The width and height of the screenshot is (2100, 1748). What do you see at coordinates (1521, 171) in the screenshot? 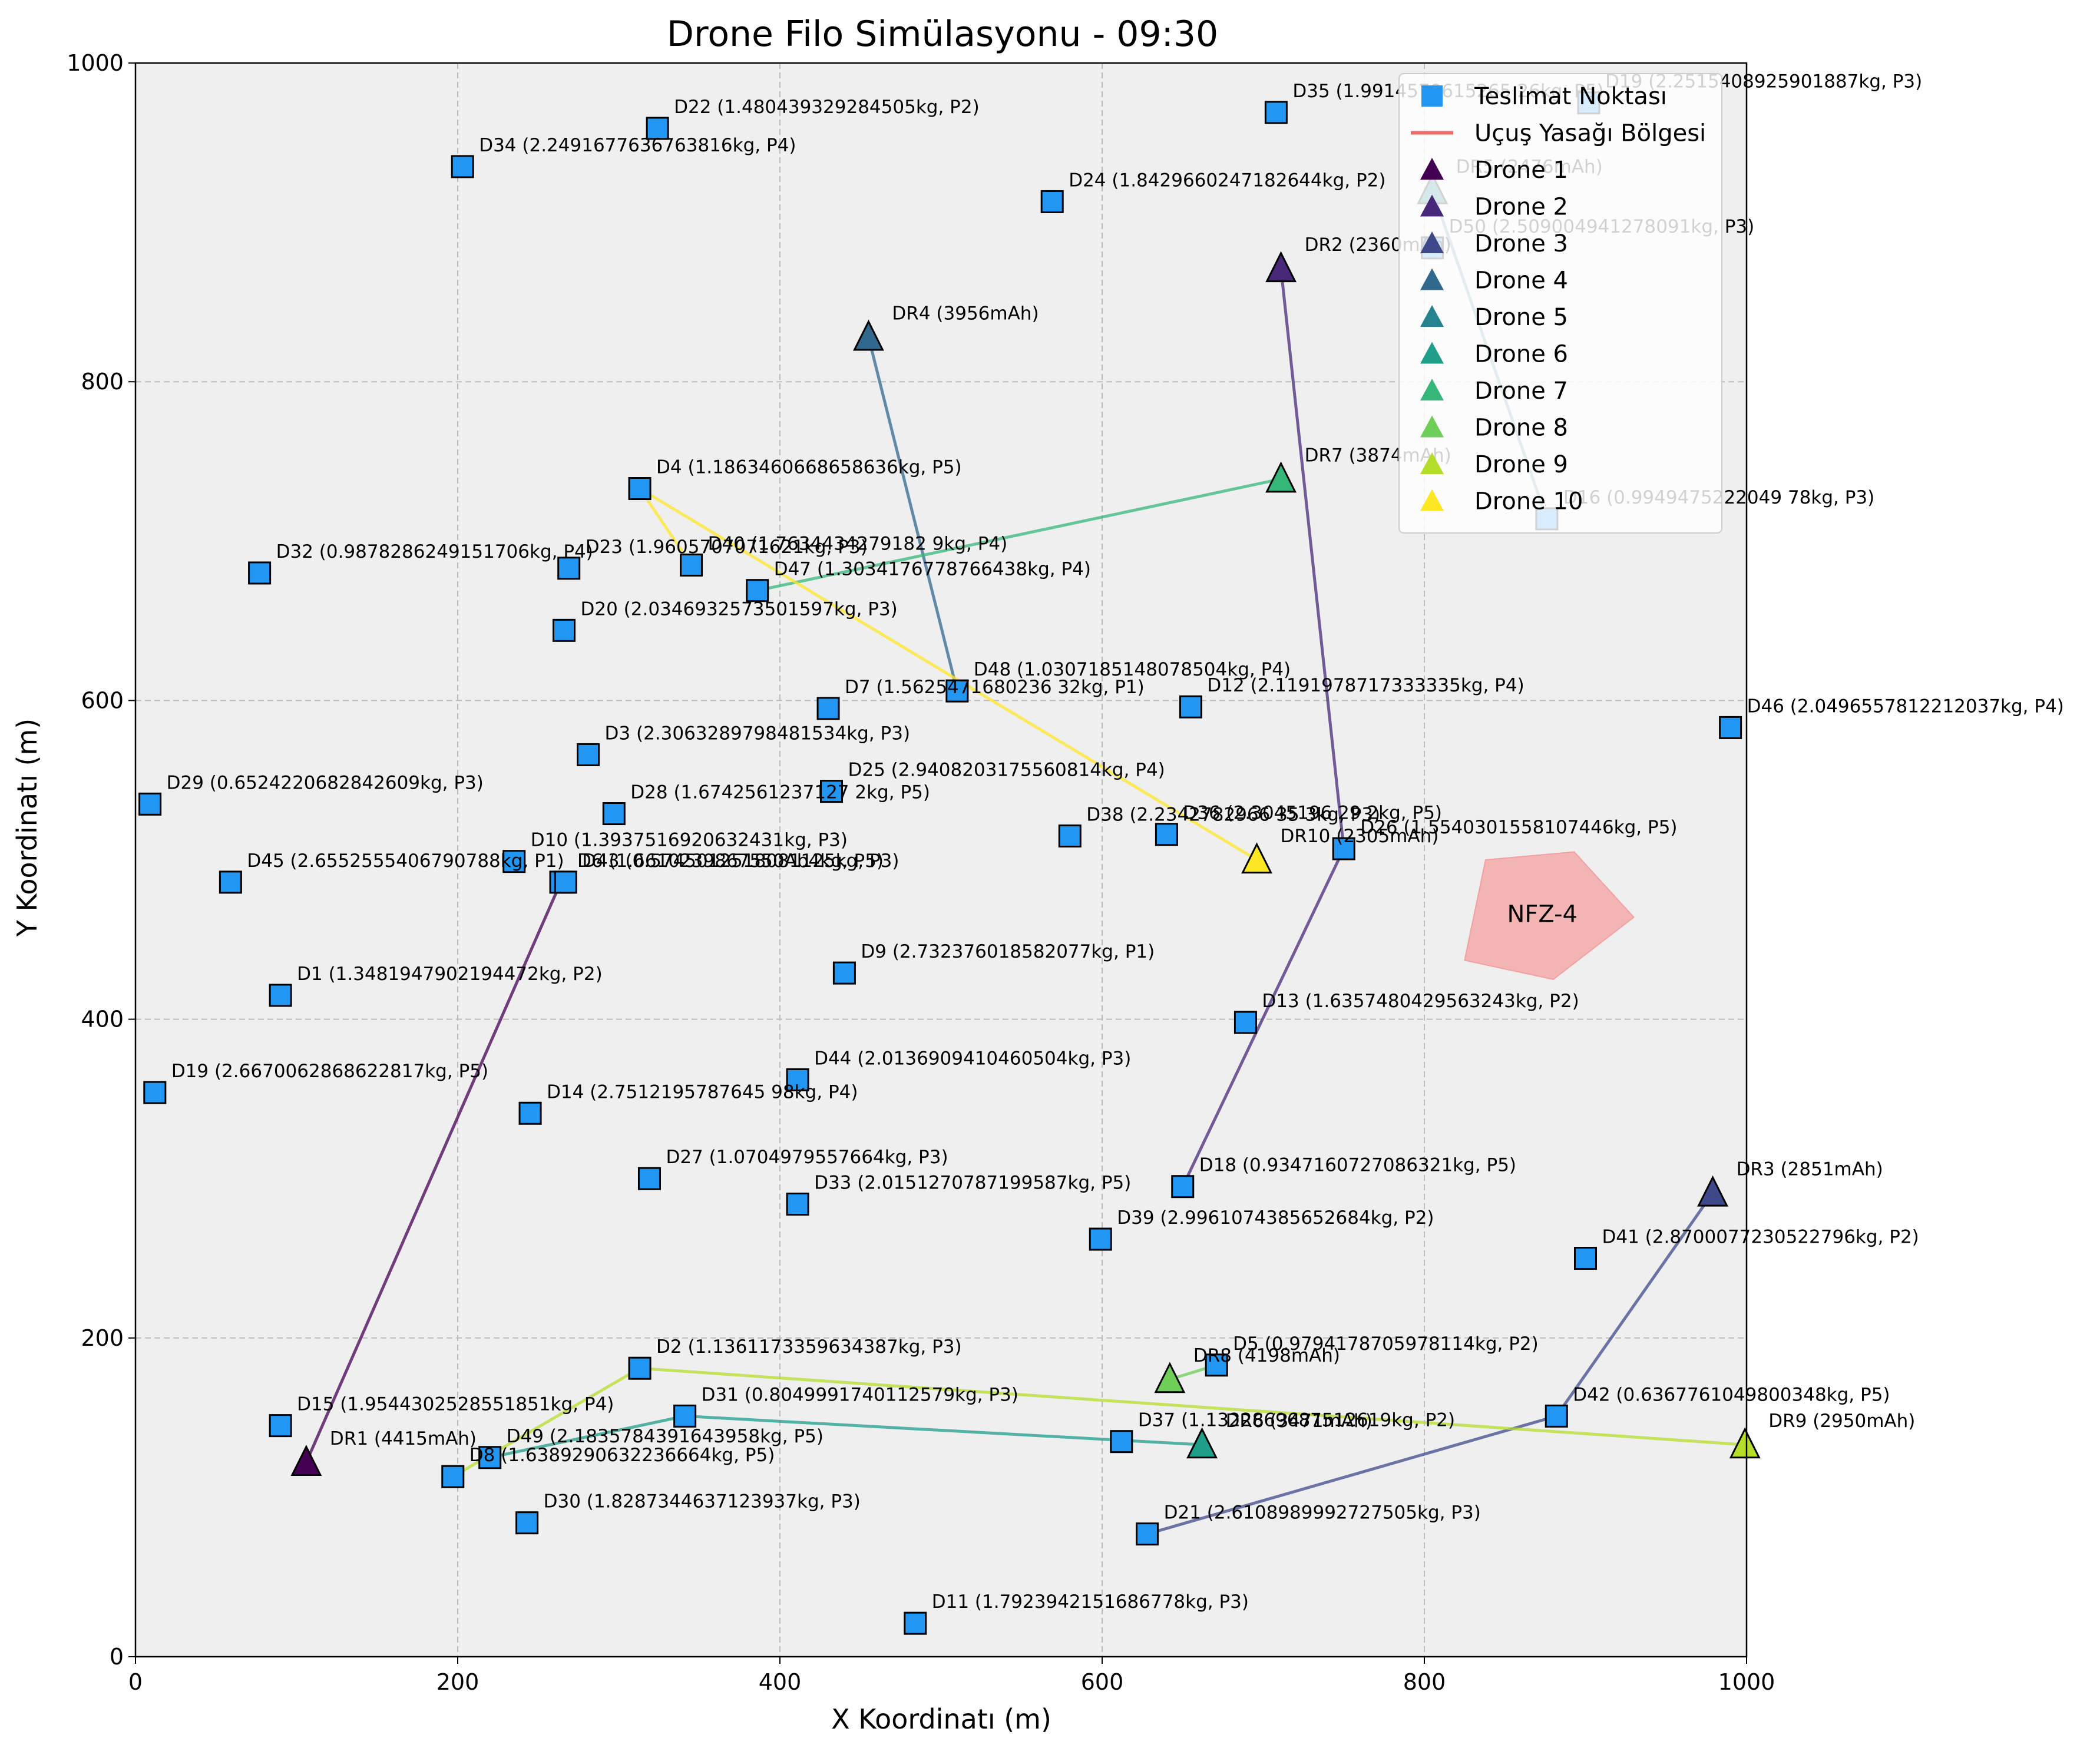
I see `legend-entry-label: Drone 1` at bounding box center [1521, 171].